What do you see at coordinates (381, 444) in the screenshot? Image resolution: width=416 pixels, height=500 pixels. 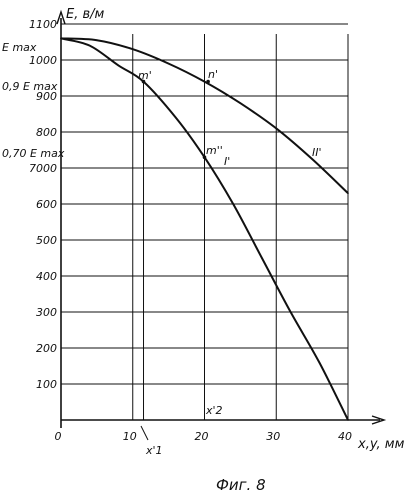 I see `x-axis-title: x,y, мм` at bounding box center [381, 444].